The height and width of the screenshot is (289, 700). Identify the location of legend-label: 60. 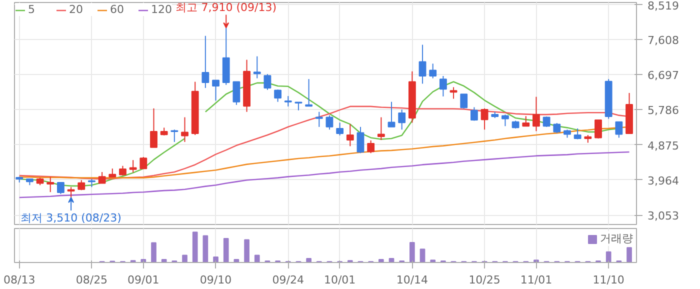
(117, 9).